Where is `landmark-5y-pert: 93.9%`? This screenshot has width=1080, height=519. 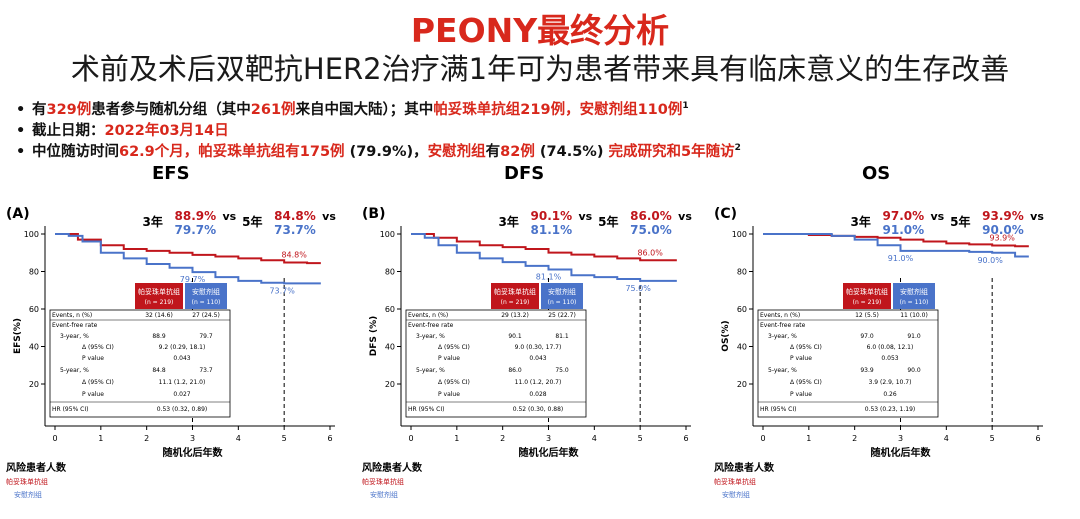
landmark-5y-pert: 93.9% is located at coordinates (1003, 216).